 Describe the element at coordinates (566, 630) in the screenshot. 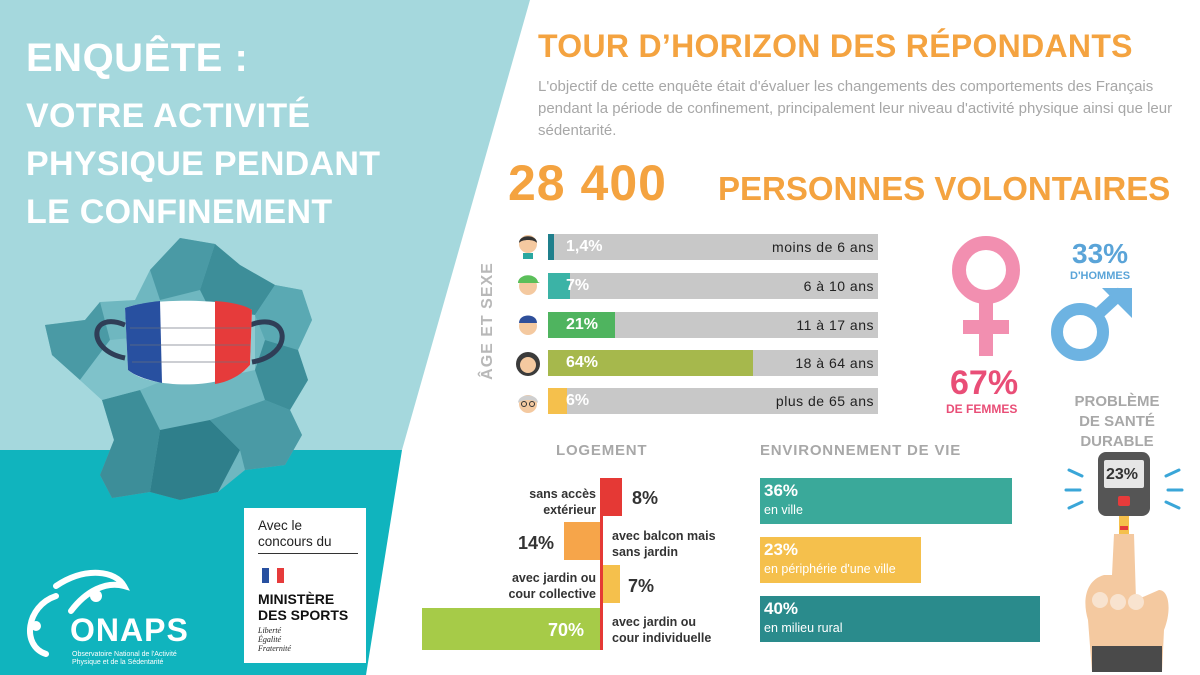

I see `housing-pct: 70%` at that location.